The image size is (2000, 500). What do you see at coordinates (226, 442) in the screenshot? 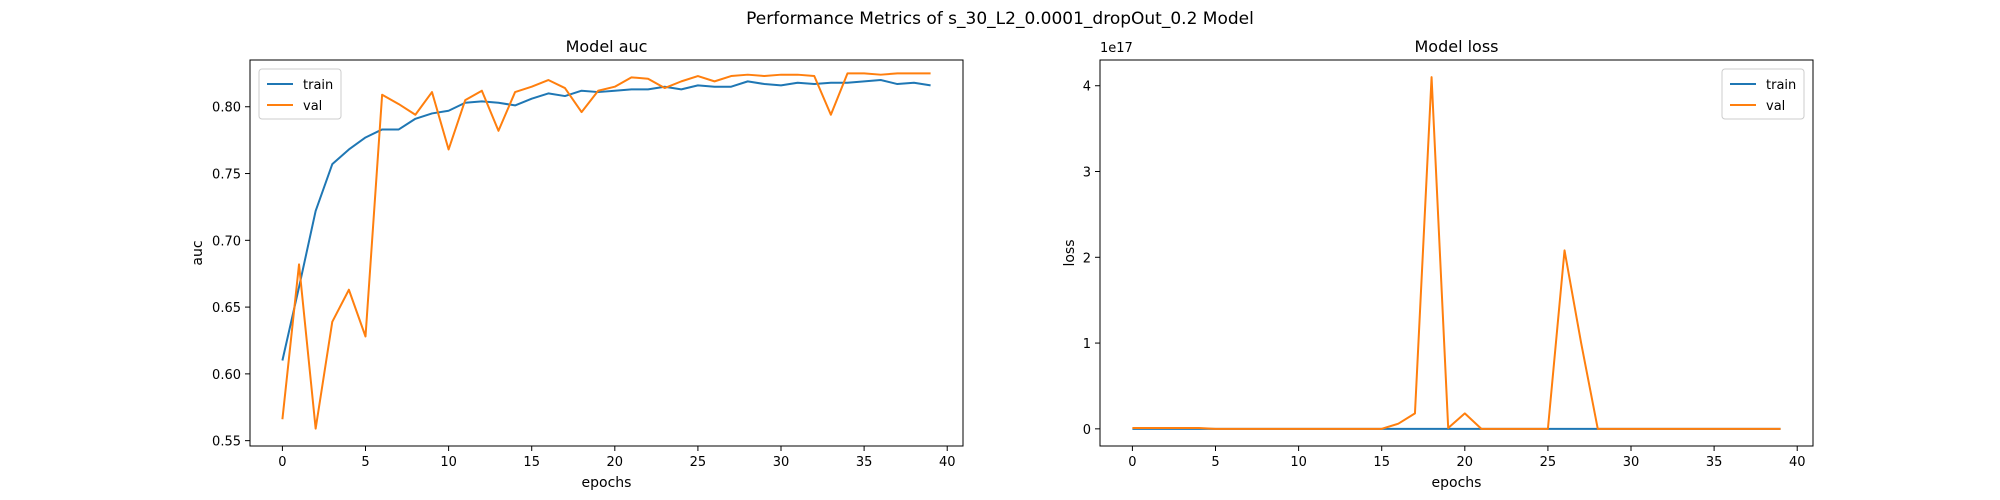
I see `y-tick-label: 0.55` at bounding box center [226, 442].